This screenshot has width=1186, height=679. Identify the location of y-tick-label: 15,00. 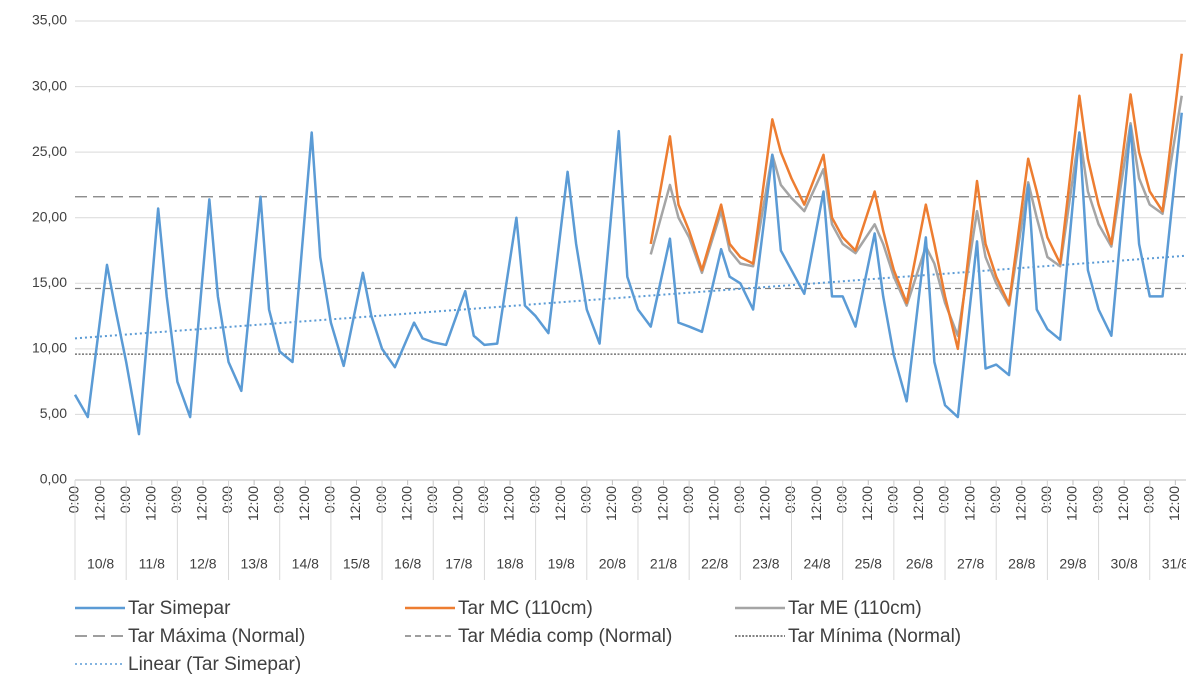
(49, 282).